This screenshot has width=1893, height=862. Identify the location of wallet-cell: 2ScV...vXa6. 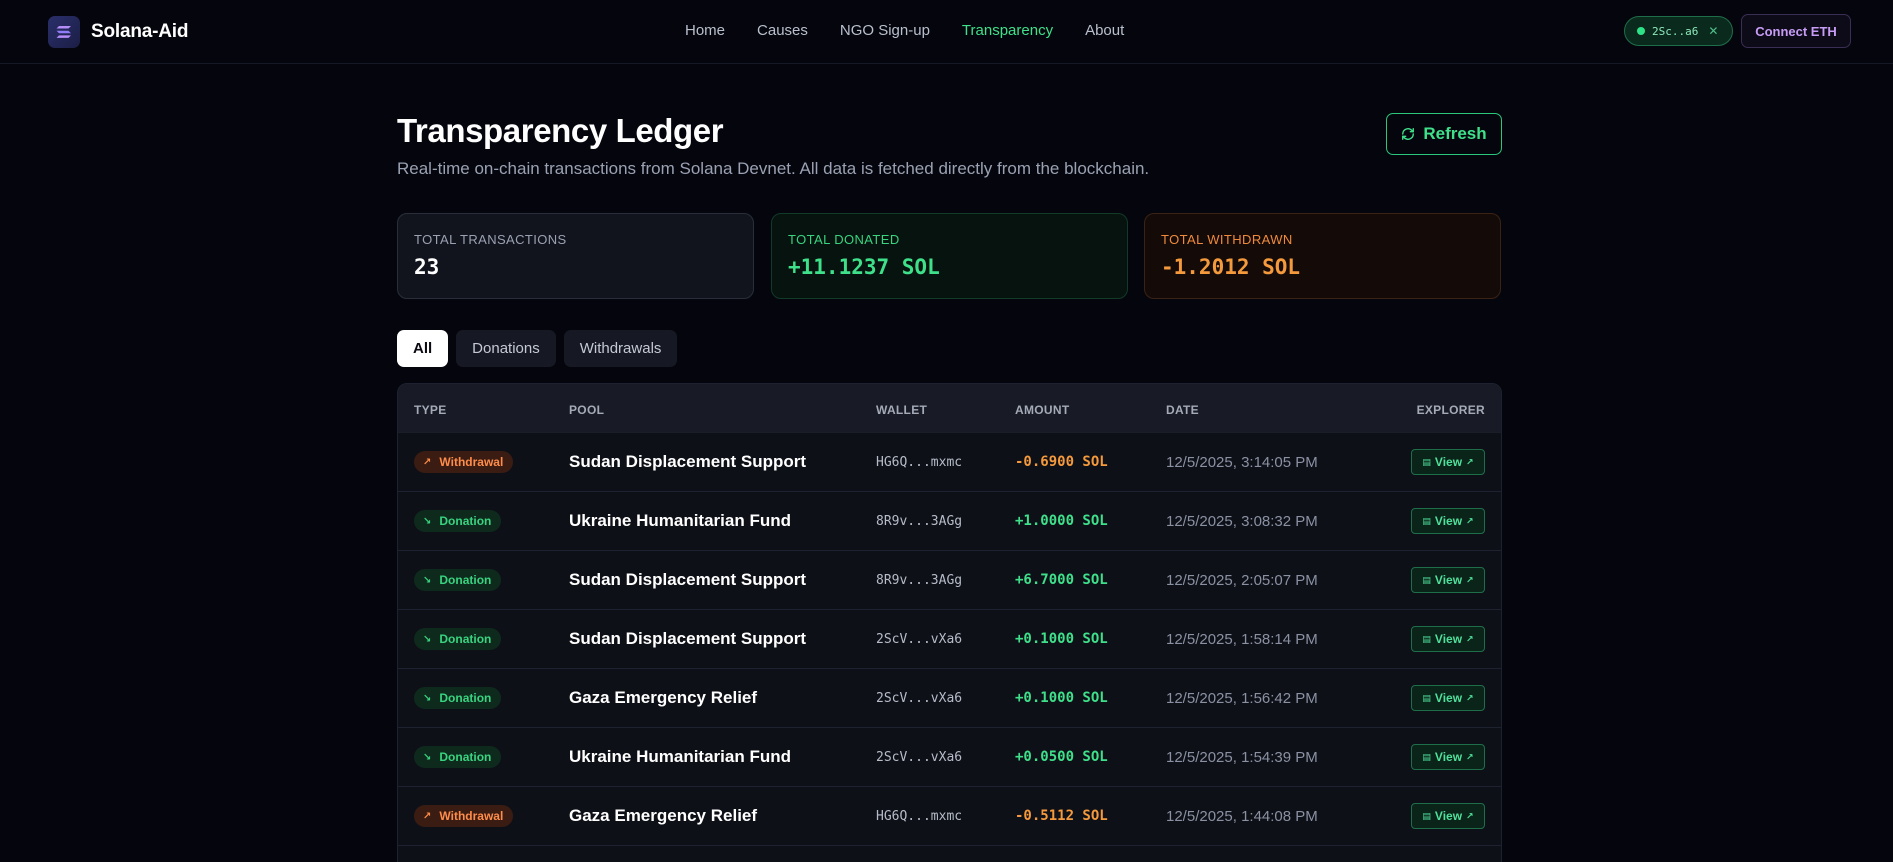
(919, 757).